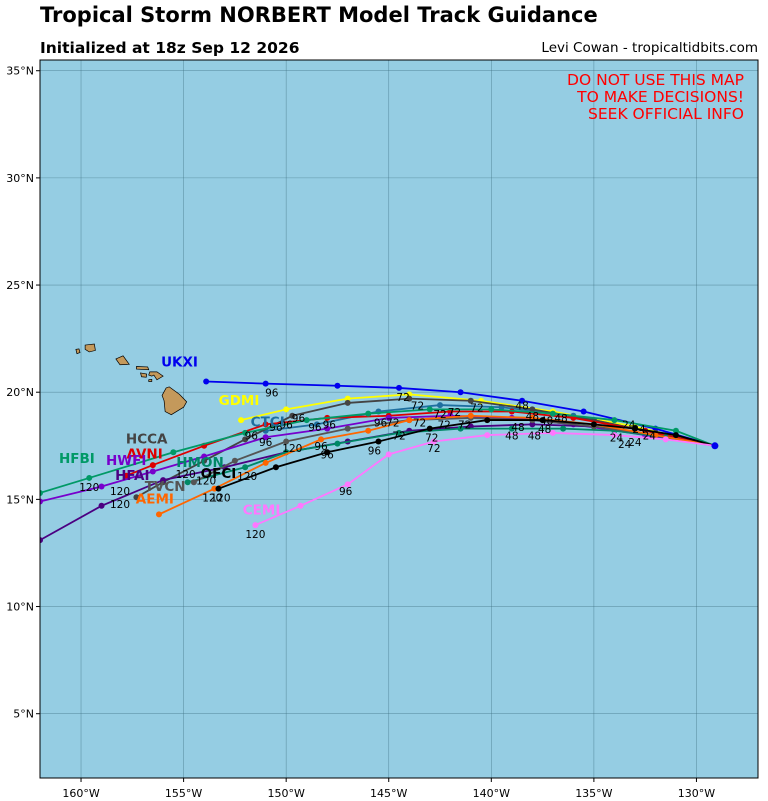 Image resolution: width=768 pixels, height=801 pixels. Describe the element at coordinates (454, 450) in the screenshot. I see `track-tvcn` at that location.